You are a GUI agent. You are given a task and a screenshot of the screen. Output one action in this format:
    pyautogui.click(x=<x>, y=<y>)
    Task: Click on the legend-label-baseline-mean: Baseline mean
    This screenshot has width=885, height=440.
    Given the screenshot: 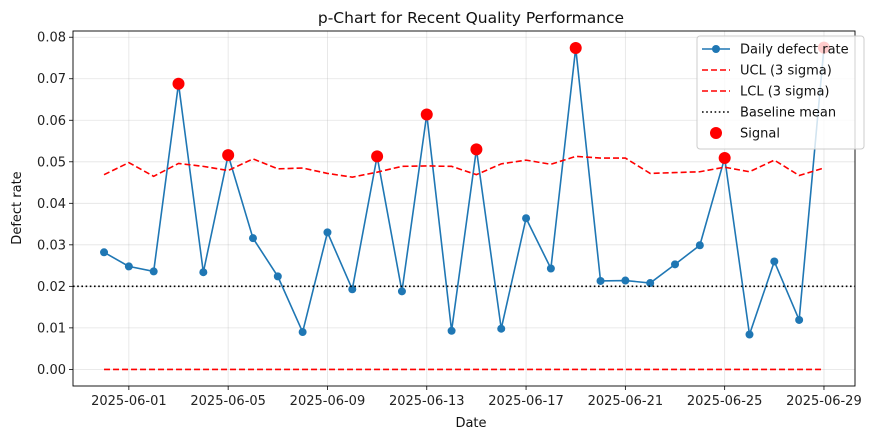 What is the action you would take?
    pyautogui.click(x=788, y=113)
    